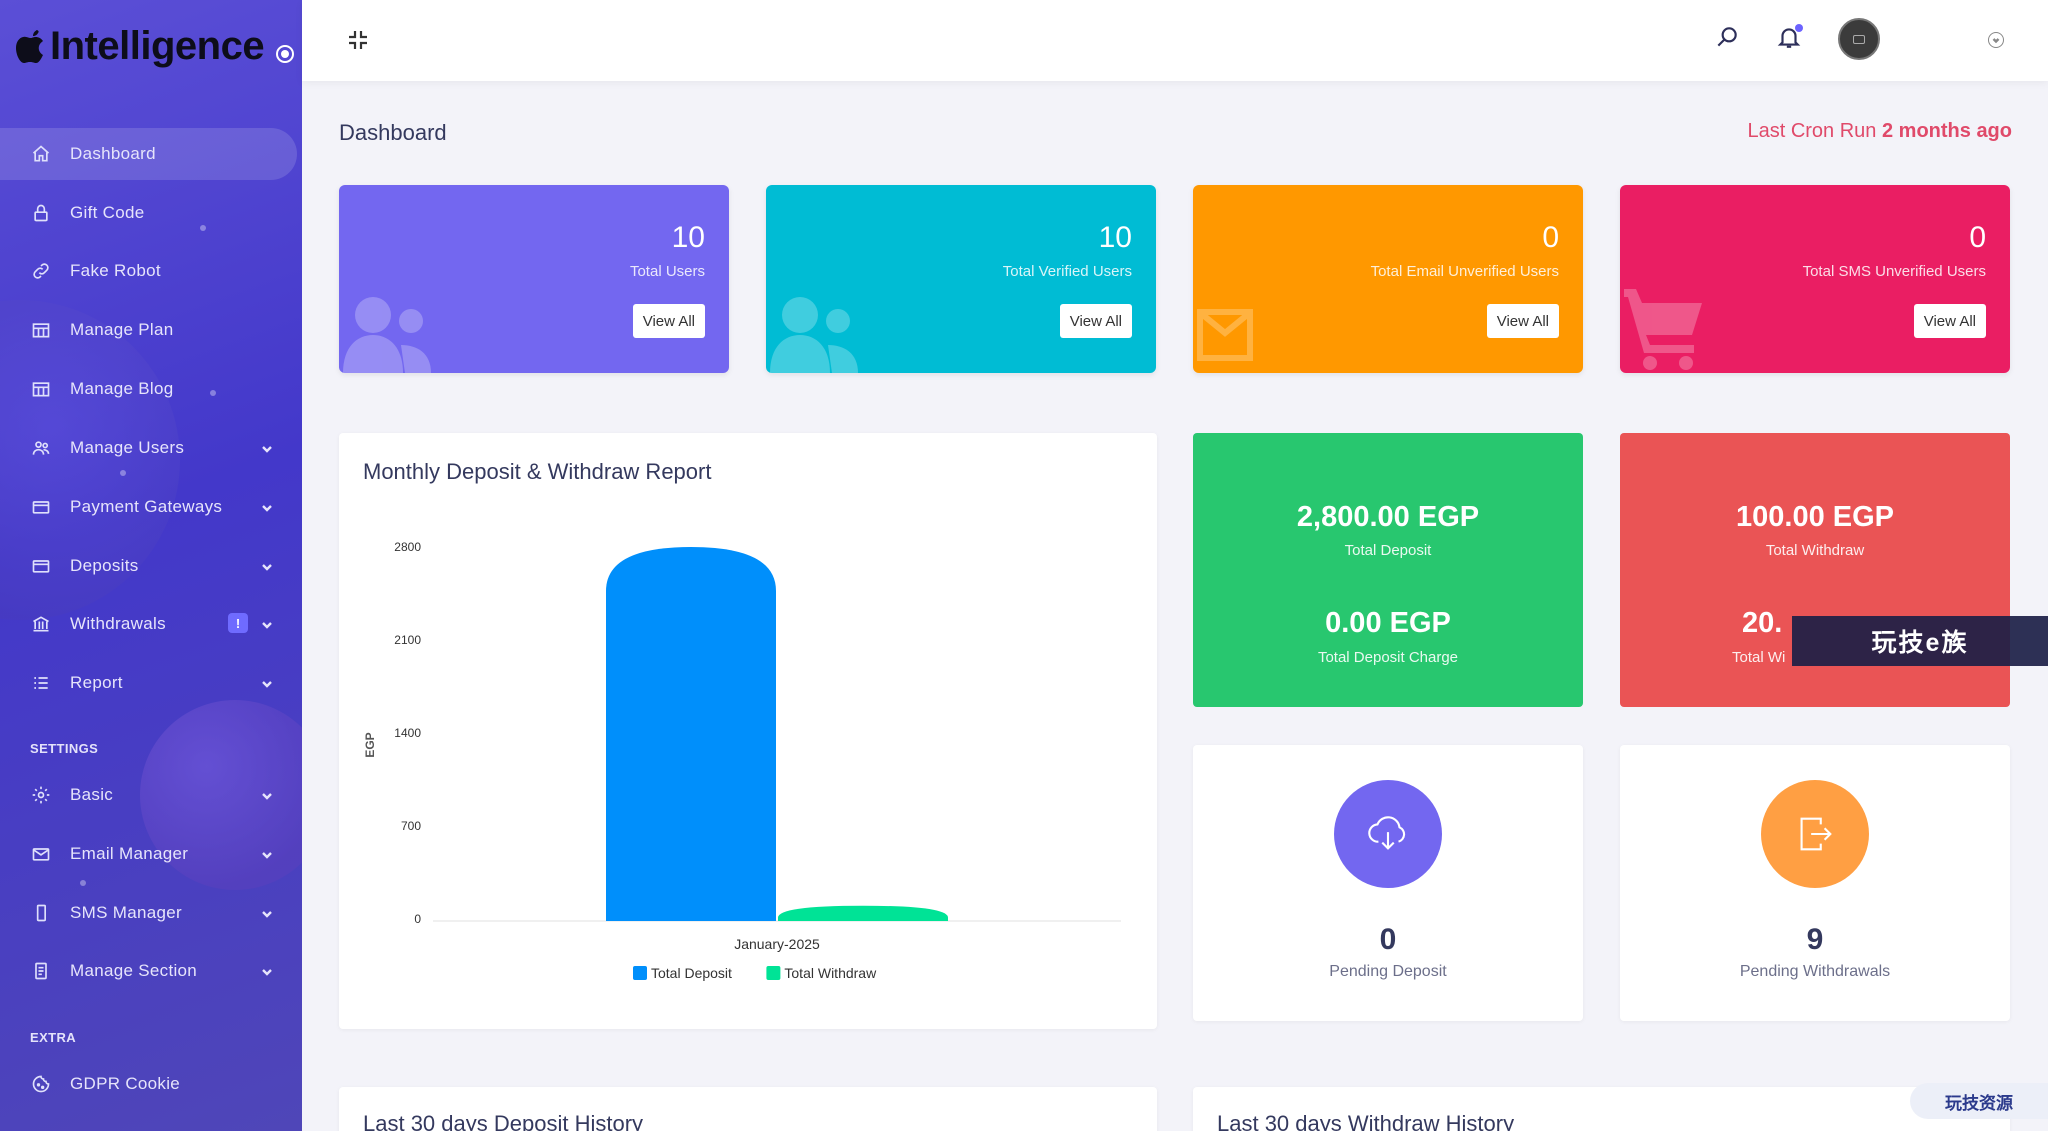 The image size is (2048, 1131). I want to click on stat-card-sms-unverified: 0 Total SMS Unverified Users View All, so click(1815, 279).